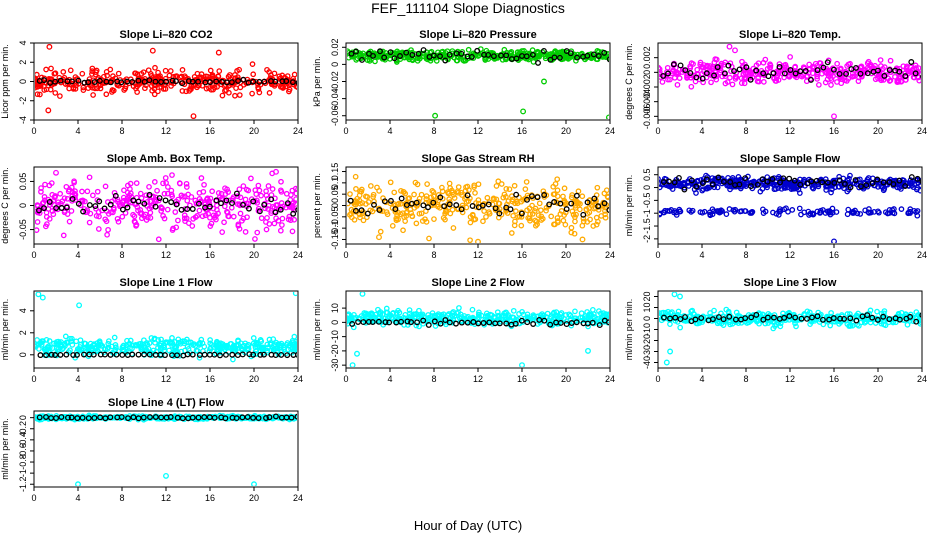  Describe the element at coordinates (335, 115) in the screenshot. I see `y-tick-label: -0.06` at that location.